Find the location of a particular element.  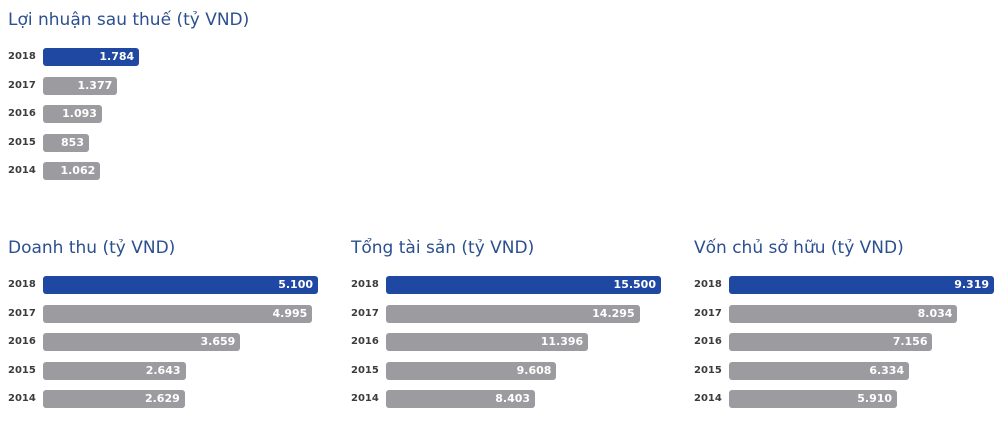

bar-value-label: 1.062 is located at coordinates (78, 170).